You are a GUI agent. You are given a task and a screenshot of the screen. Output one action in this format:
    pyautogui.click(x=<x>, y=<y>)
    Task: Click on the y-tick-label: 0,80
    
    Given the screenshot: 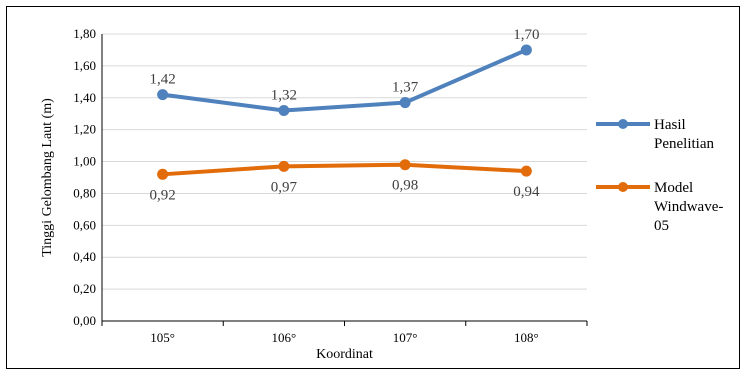 What is the action you would take?
    pyautogui.click(x=84, y=192)
    